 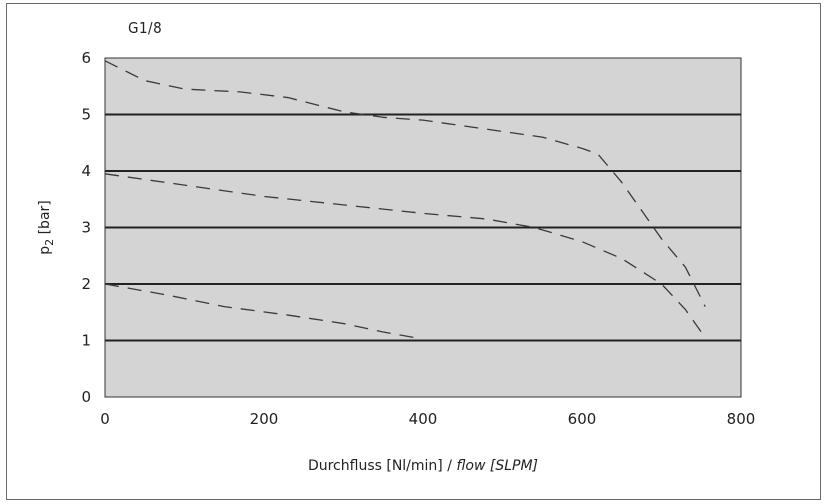 I want to click on x-tick-label: 400, so click(x=423, y=419).